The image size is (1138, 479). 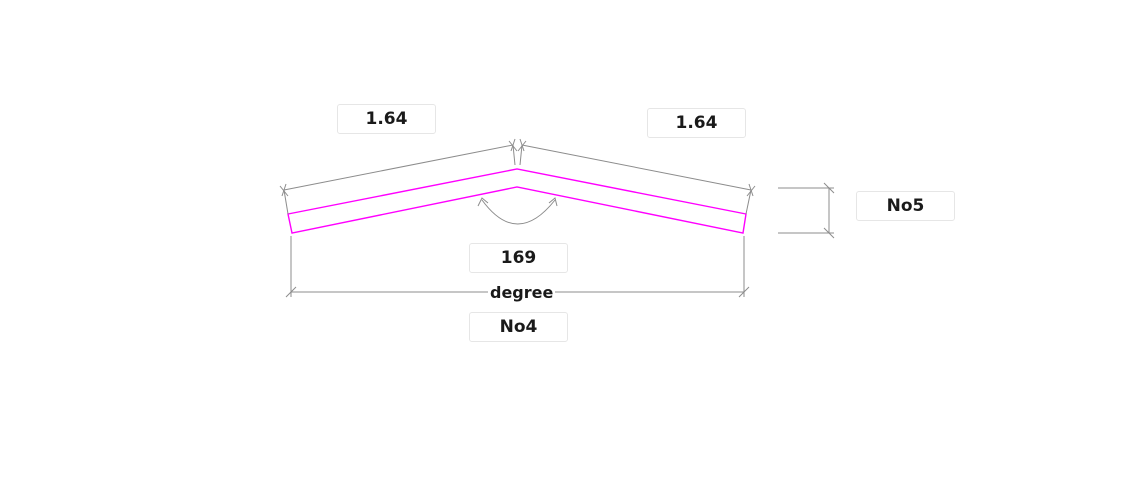 What do you see at coordinates (636, 176) in the screenshot?
I see `right-length-dimension` at bounding box center [636, 176].